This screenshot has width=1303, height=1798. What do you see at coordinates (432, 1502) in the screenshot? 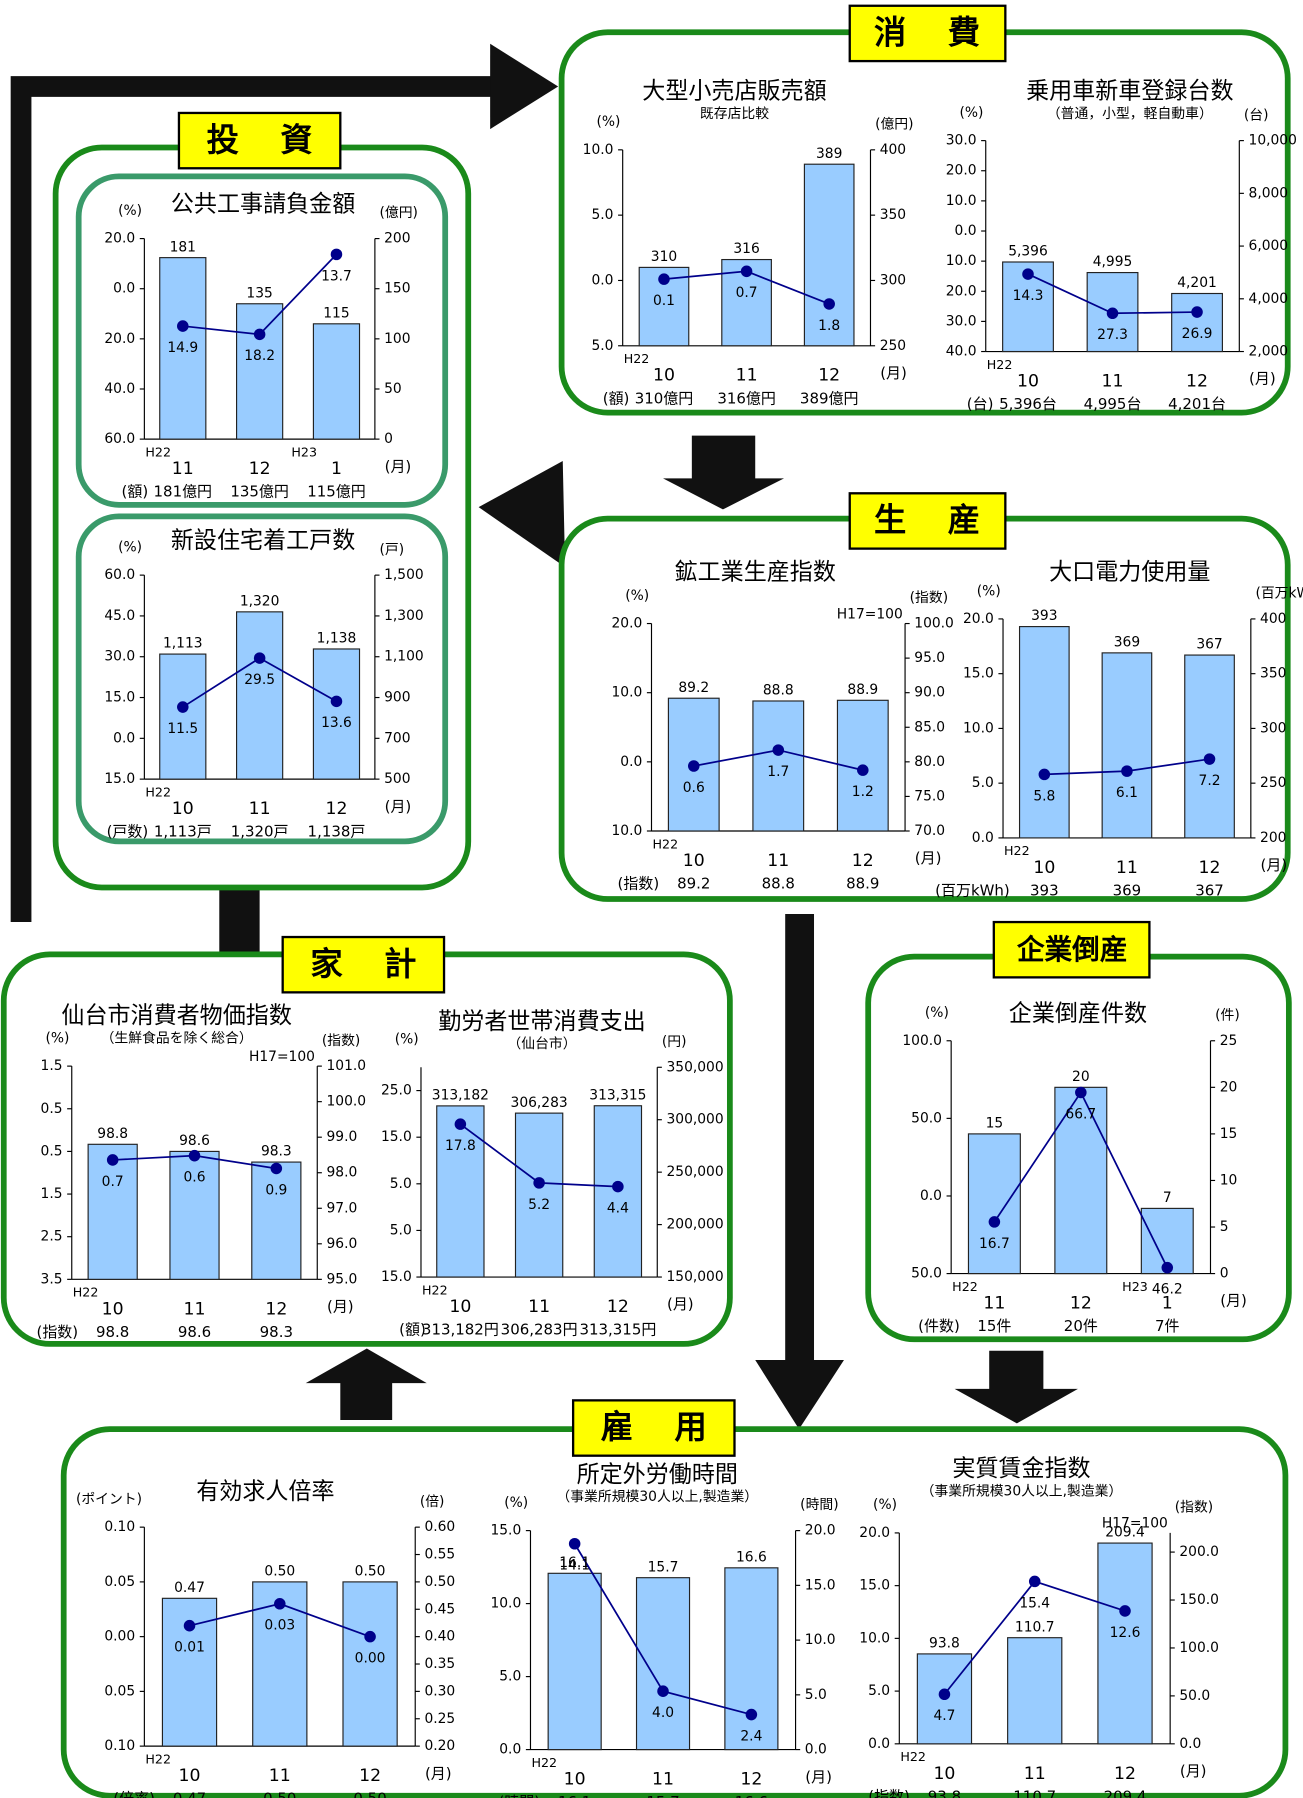
I see `y2-axis-label: (倍)` at bounding box center [432, 1502].